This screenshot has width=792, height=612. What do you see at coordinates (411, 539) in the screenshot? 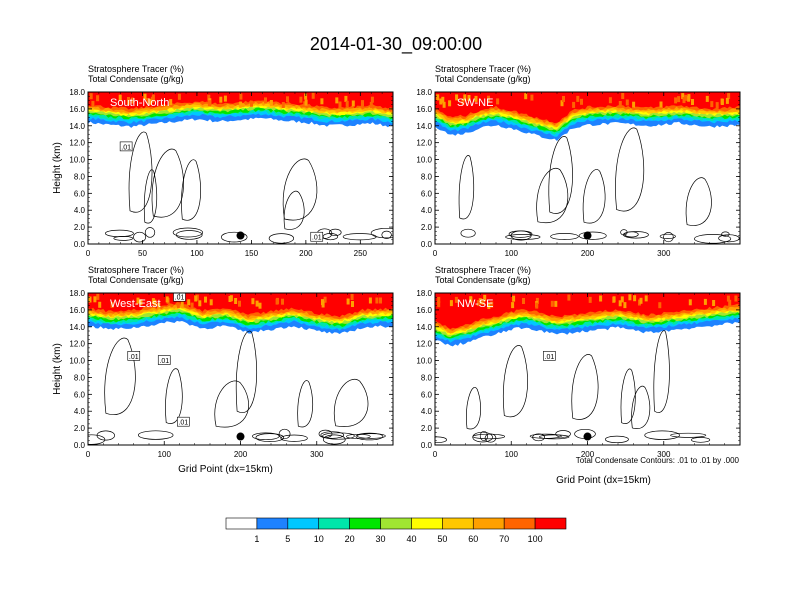
I see `colorbar-label: 40` at bounding box center [411, 539].